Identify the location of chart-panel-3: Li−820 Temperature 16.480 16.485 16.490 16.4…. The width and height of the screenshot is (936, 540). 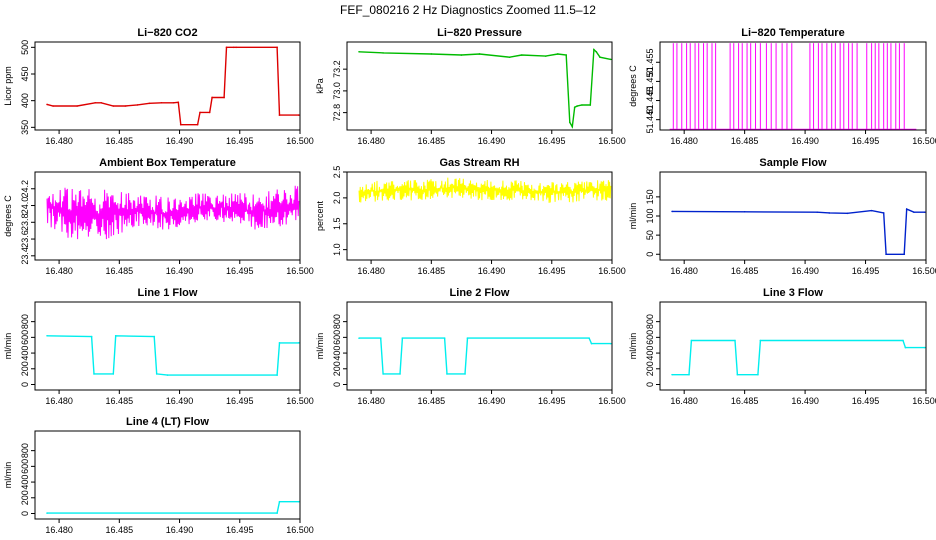
(782, 86).